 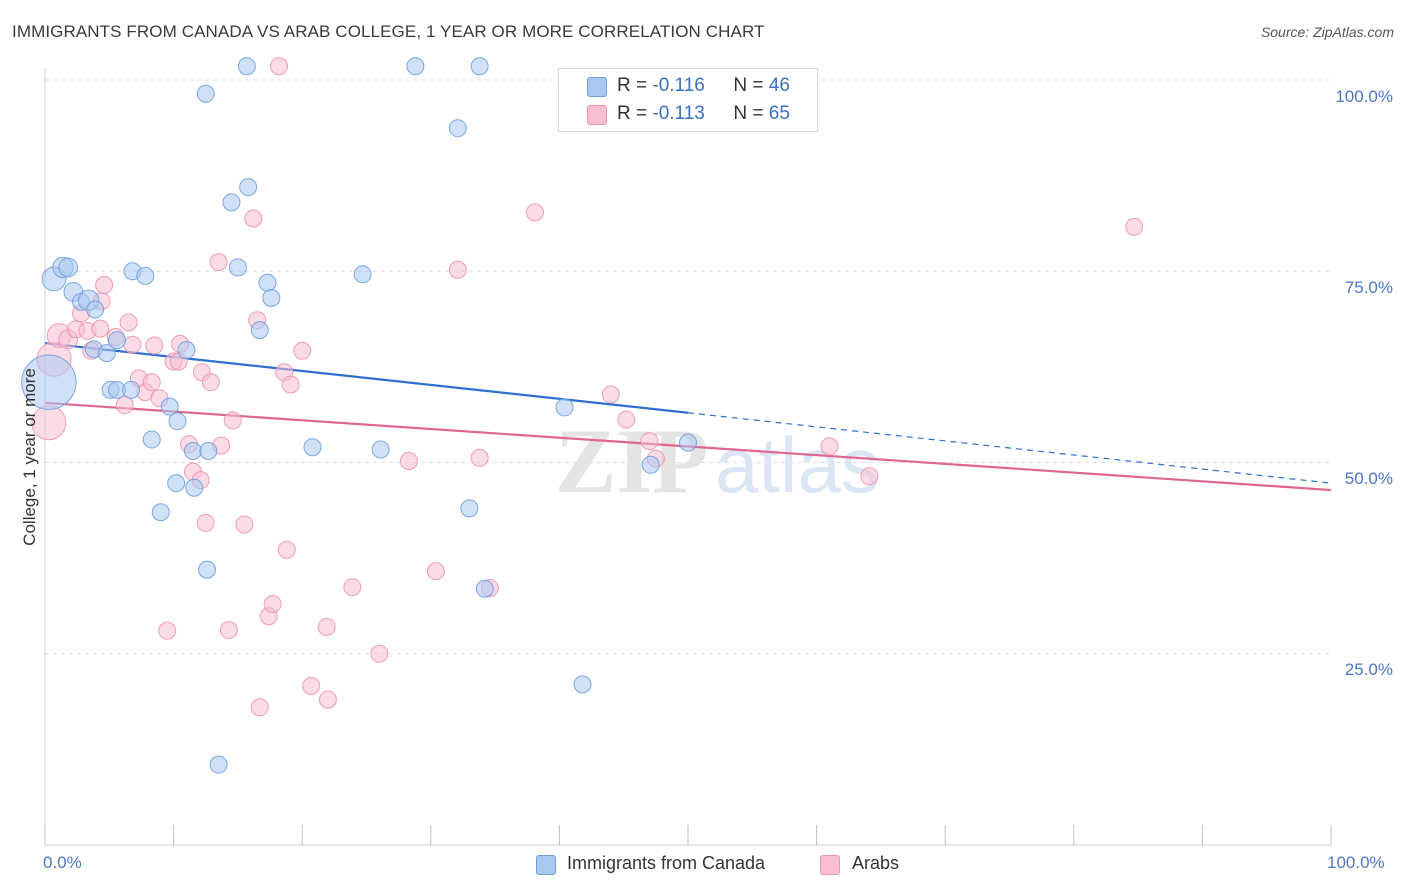 I want to click on legend-swatch-arabs, so click(x=597, y=115).